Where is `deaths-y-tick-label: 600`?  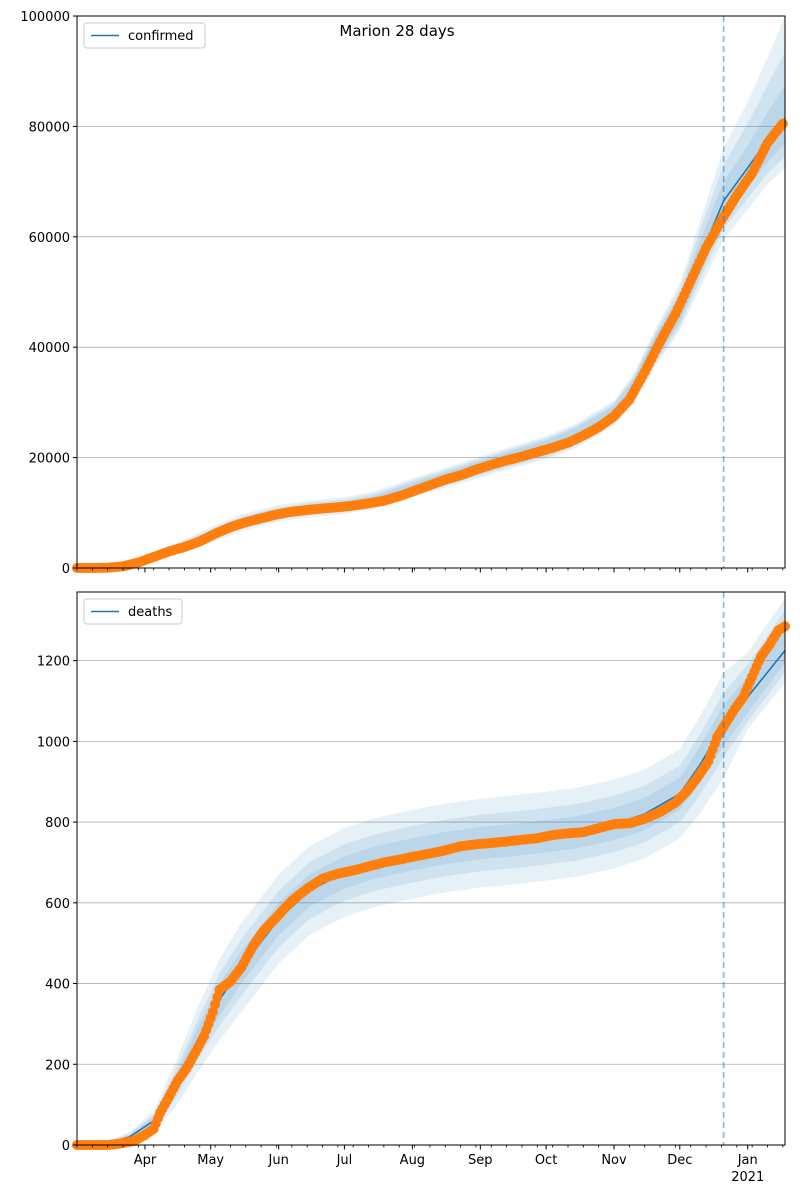
deaths-y-tick-label: 600 is located at coordinates (57, 904).